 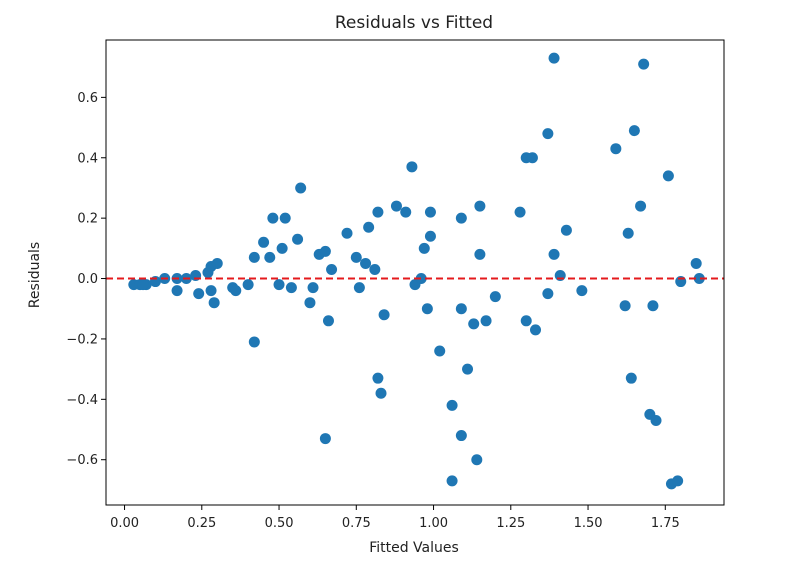 I want to click on y-axis-ticks: −0.6 −0.4 −0.2 0.0 0.2 0.4 0.6, so click(x=86, y=279).